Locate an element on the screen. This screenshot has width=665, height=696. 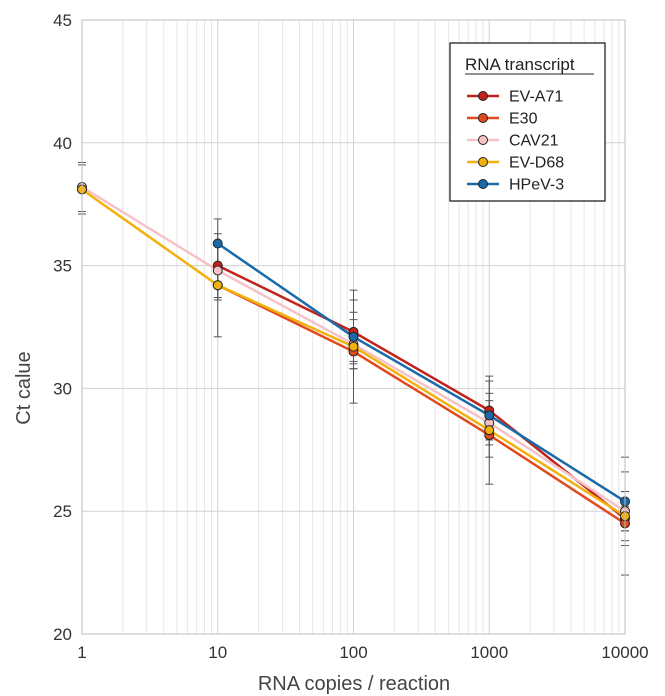
x-tick-labels: 1 10 100 1000 10000 is located at coordinates (362, 652).